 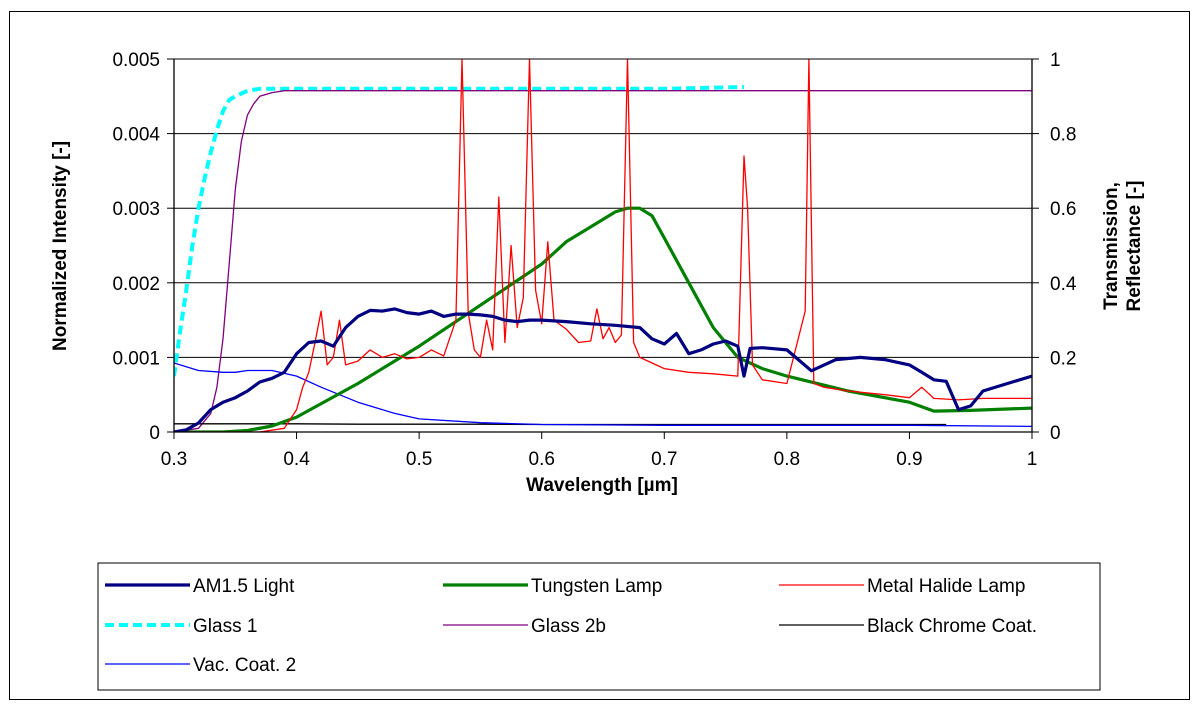 I want to click on y2-tick-label: 0.4, so click(x=1063, y=284).